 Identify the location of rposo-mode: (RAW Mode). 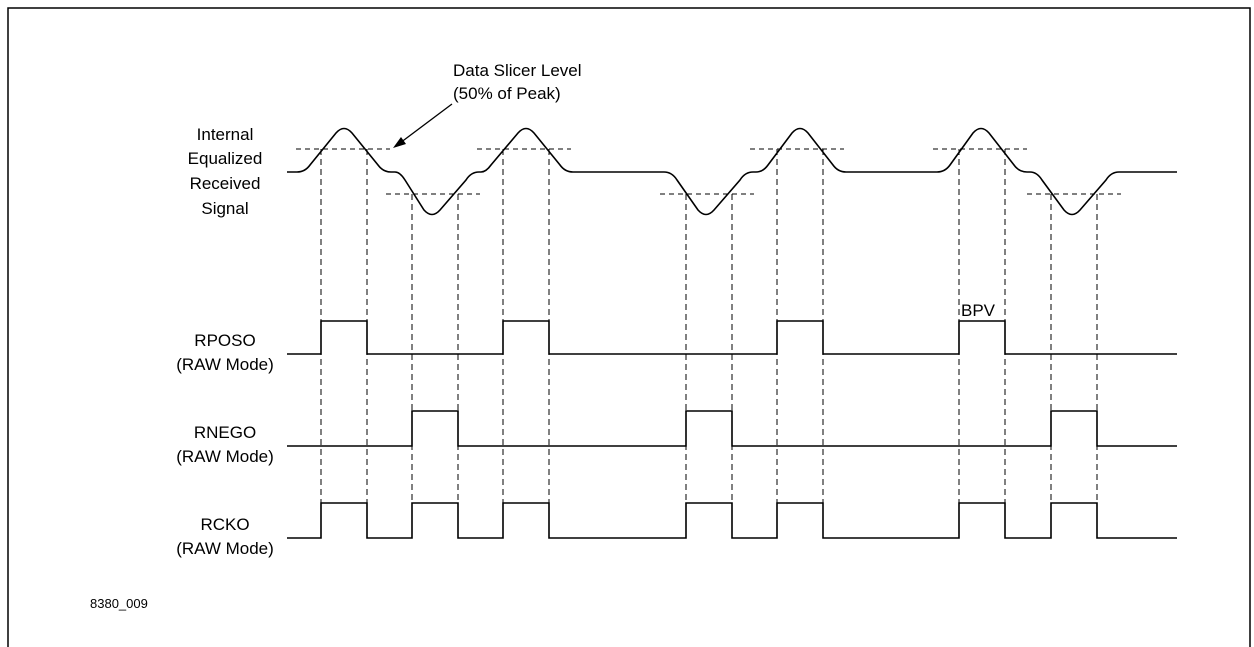
(225, 364).